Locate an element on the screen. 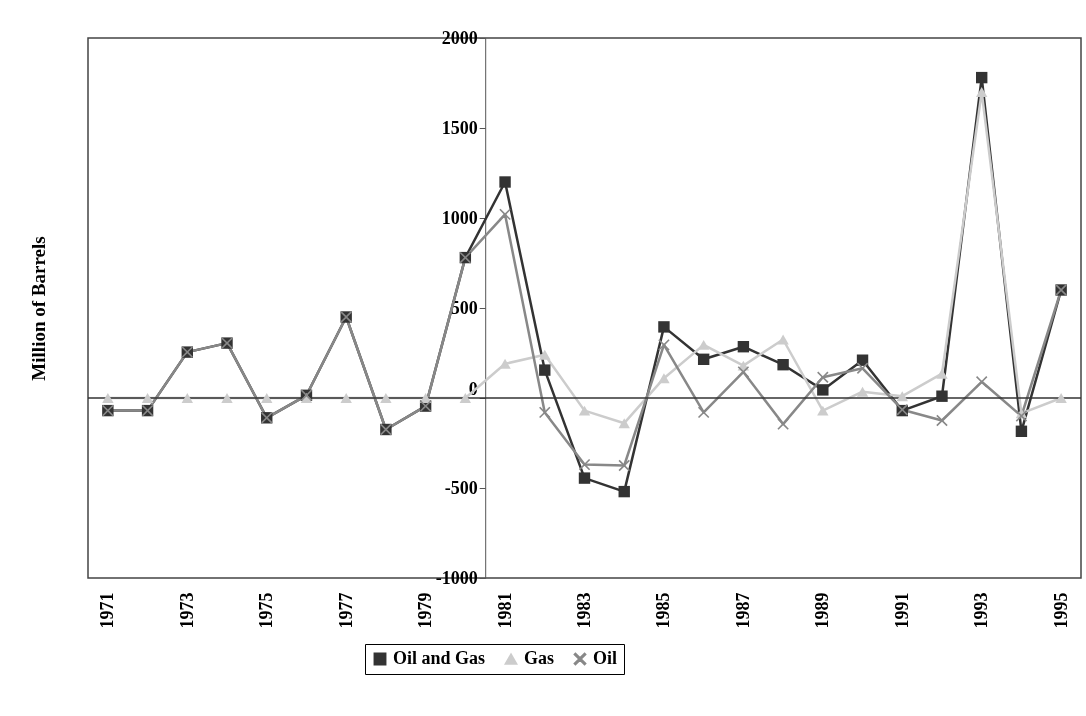 Image resolution: width=1086 pixels, height=716 pixels. x-tick-label: 1977 is located at coordinates (345, 610).